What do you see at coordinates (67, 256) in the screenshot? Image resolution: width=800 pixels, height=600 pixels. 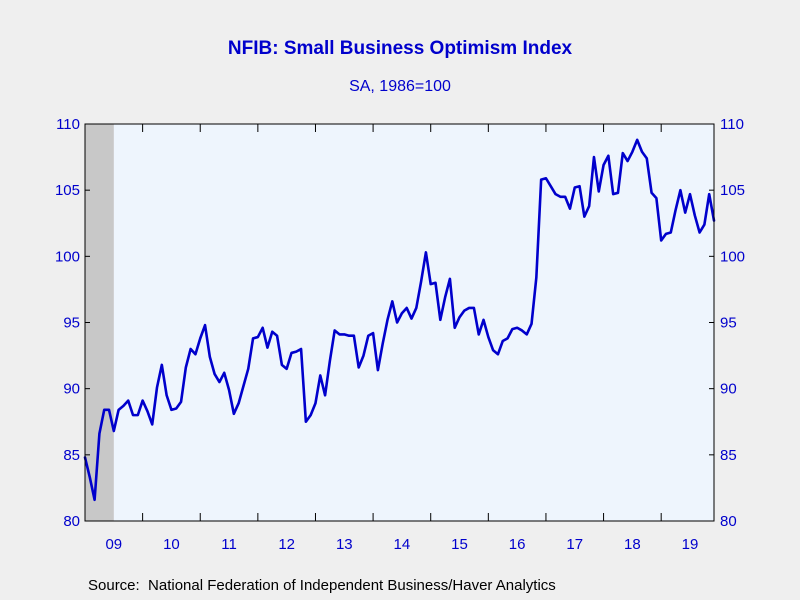 I see `y-tick-label-left: 100` at bounding box center [67, 256].